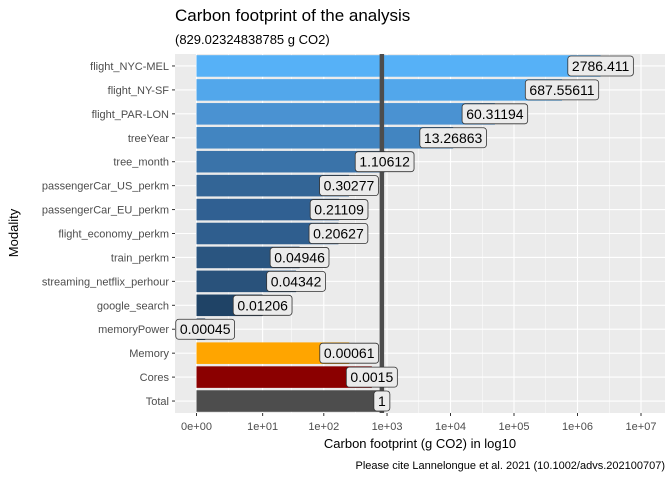  What do you see at coordinates (139, 91) in the screenshot?
I see `y-tick-label: flight_NY-SF` at bounding box center [139, 91].